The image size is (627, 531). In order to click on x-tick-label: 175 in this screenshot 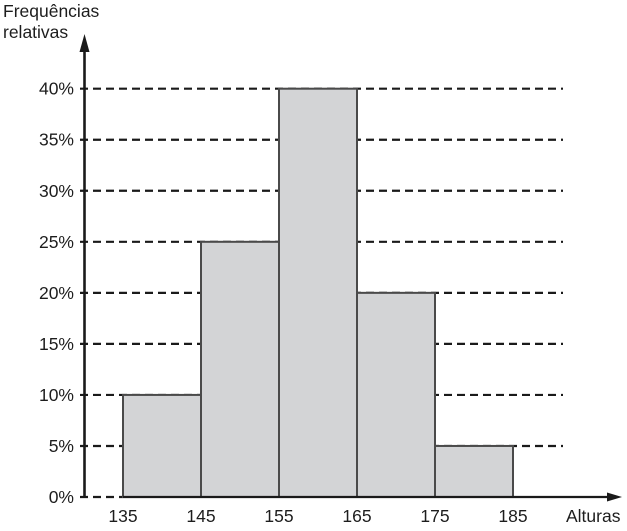, I will do `click(434, 516)`.